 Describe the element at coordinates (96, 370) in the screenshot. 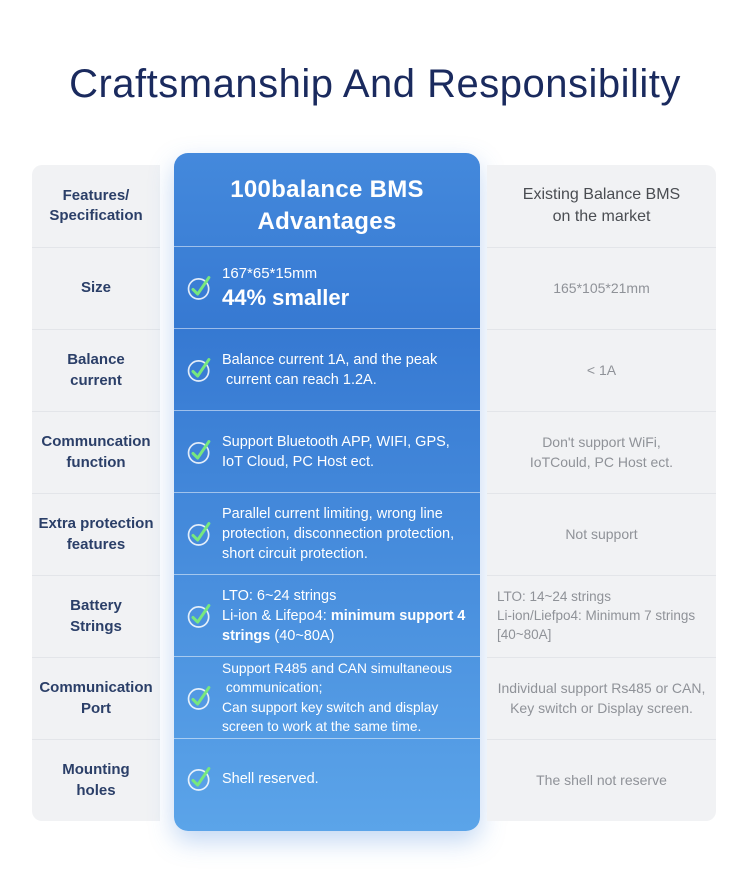

I see `feature-label-balance-current: Balance current` at that location.